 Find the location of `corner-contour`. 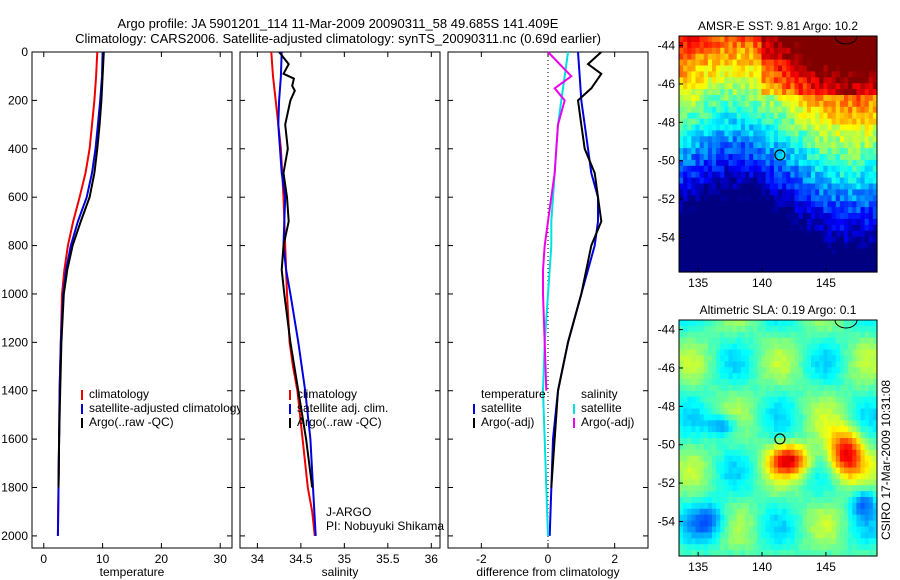

corner-contour is located at coordinates (846, 40).